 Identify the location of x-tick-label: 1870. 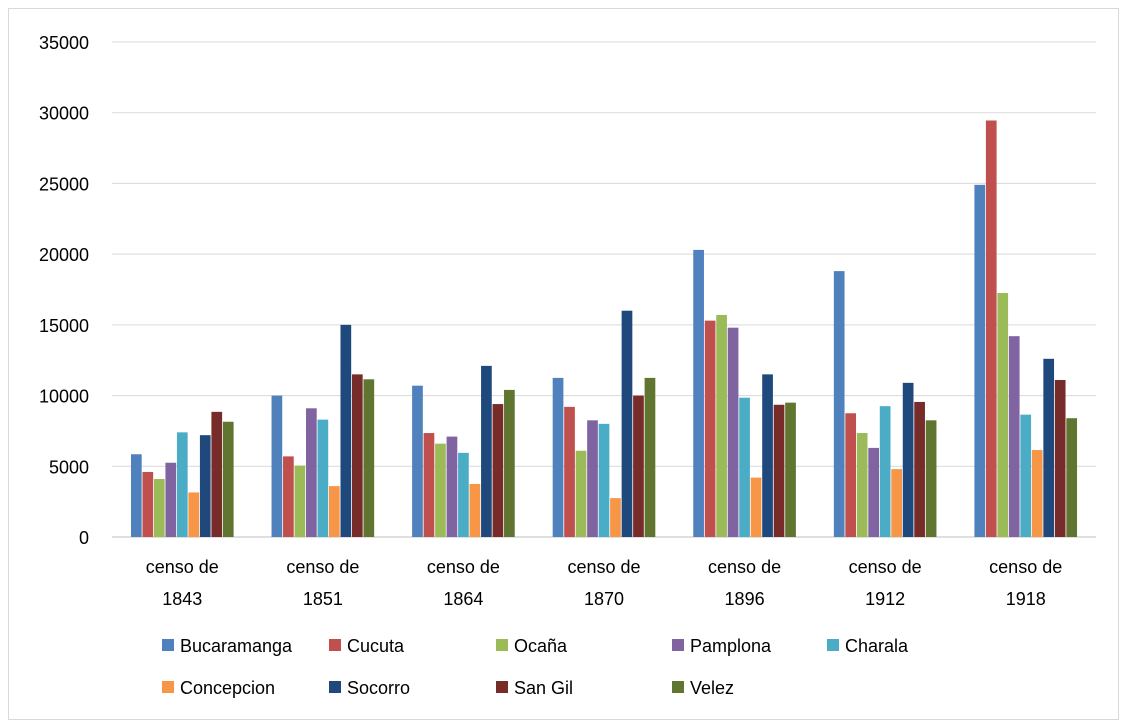
(604, 599).